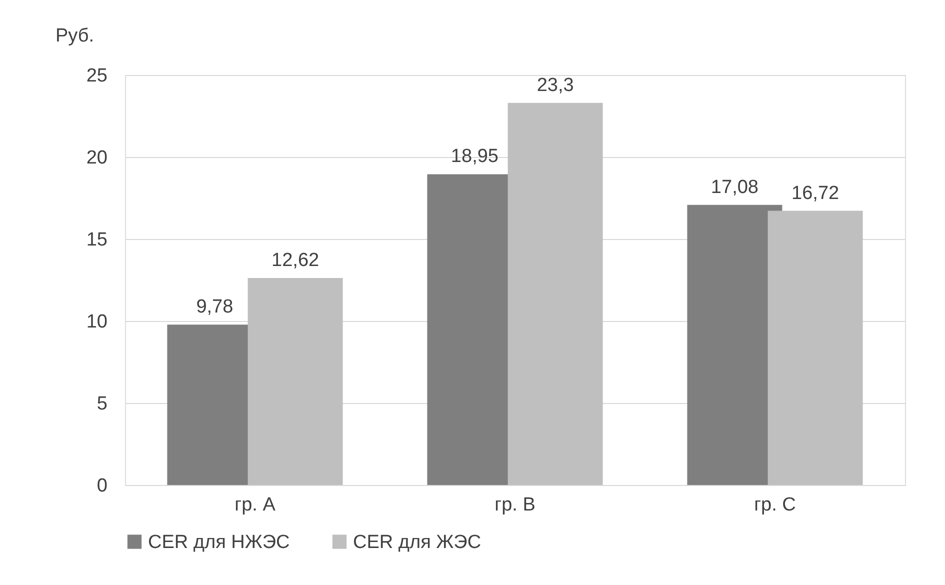  I want to click on y-tick-label: 0, so click(102, 486).